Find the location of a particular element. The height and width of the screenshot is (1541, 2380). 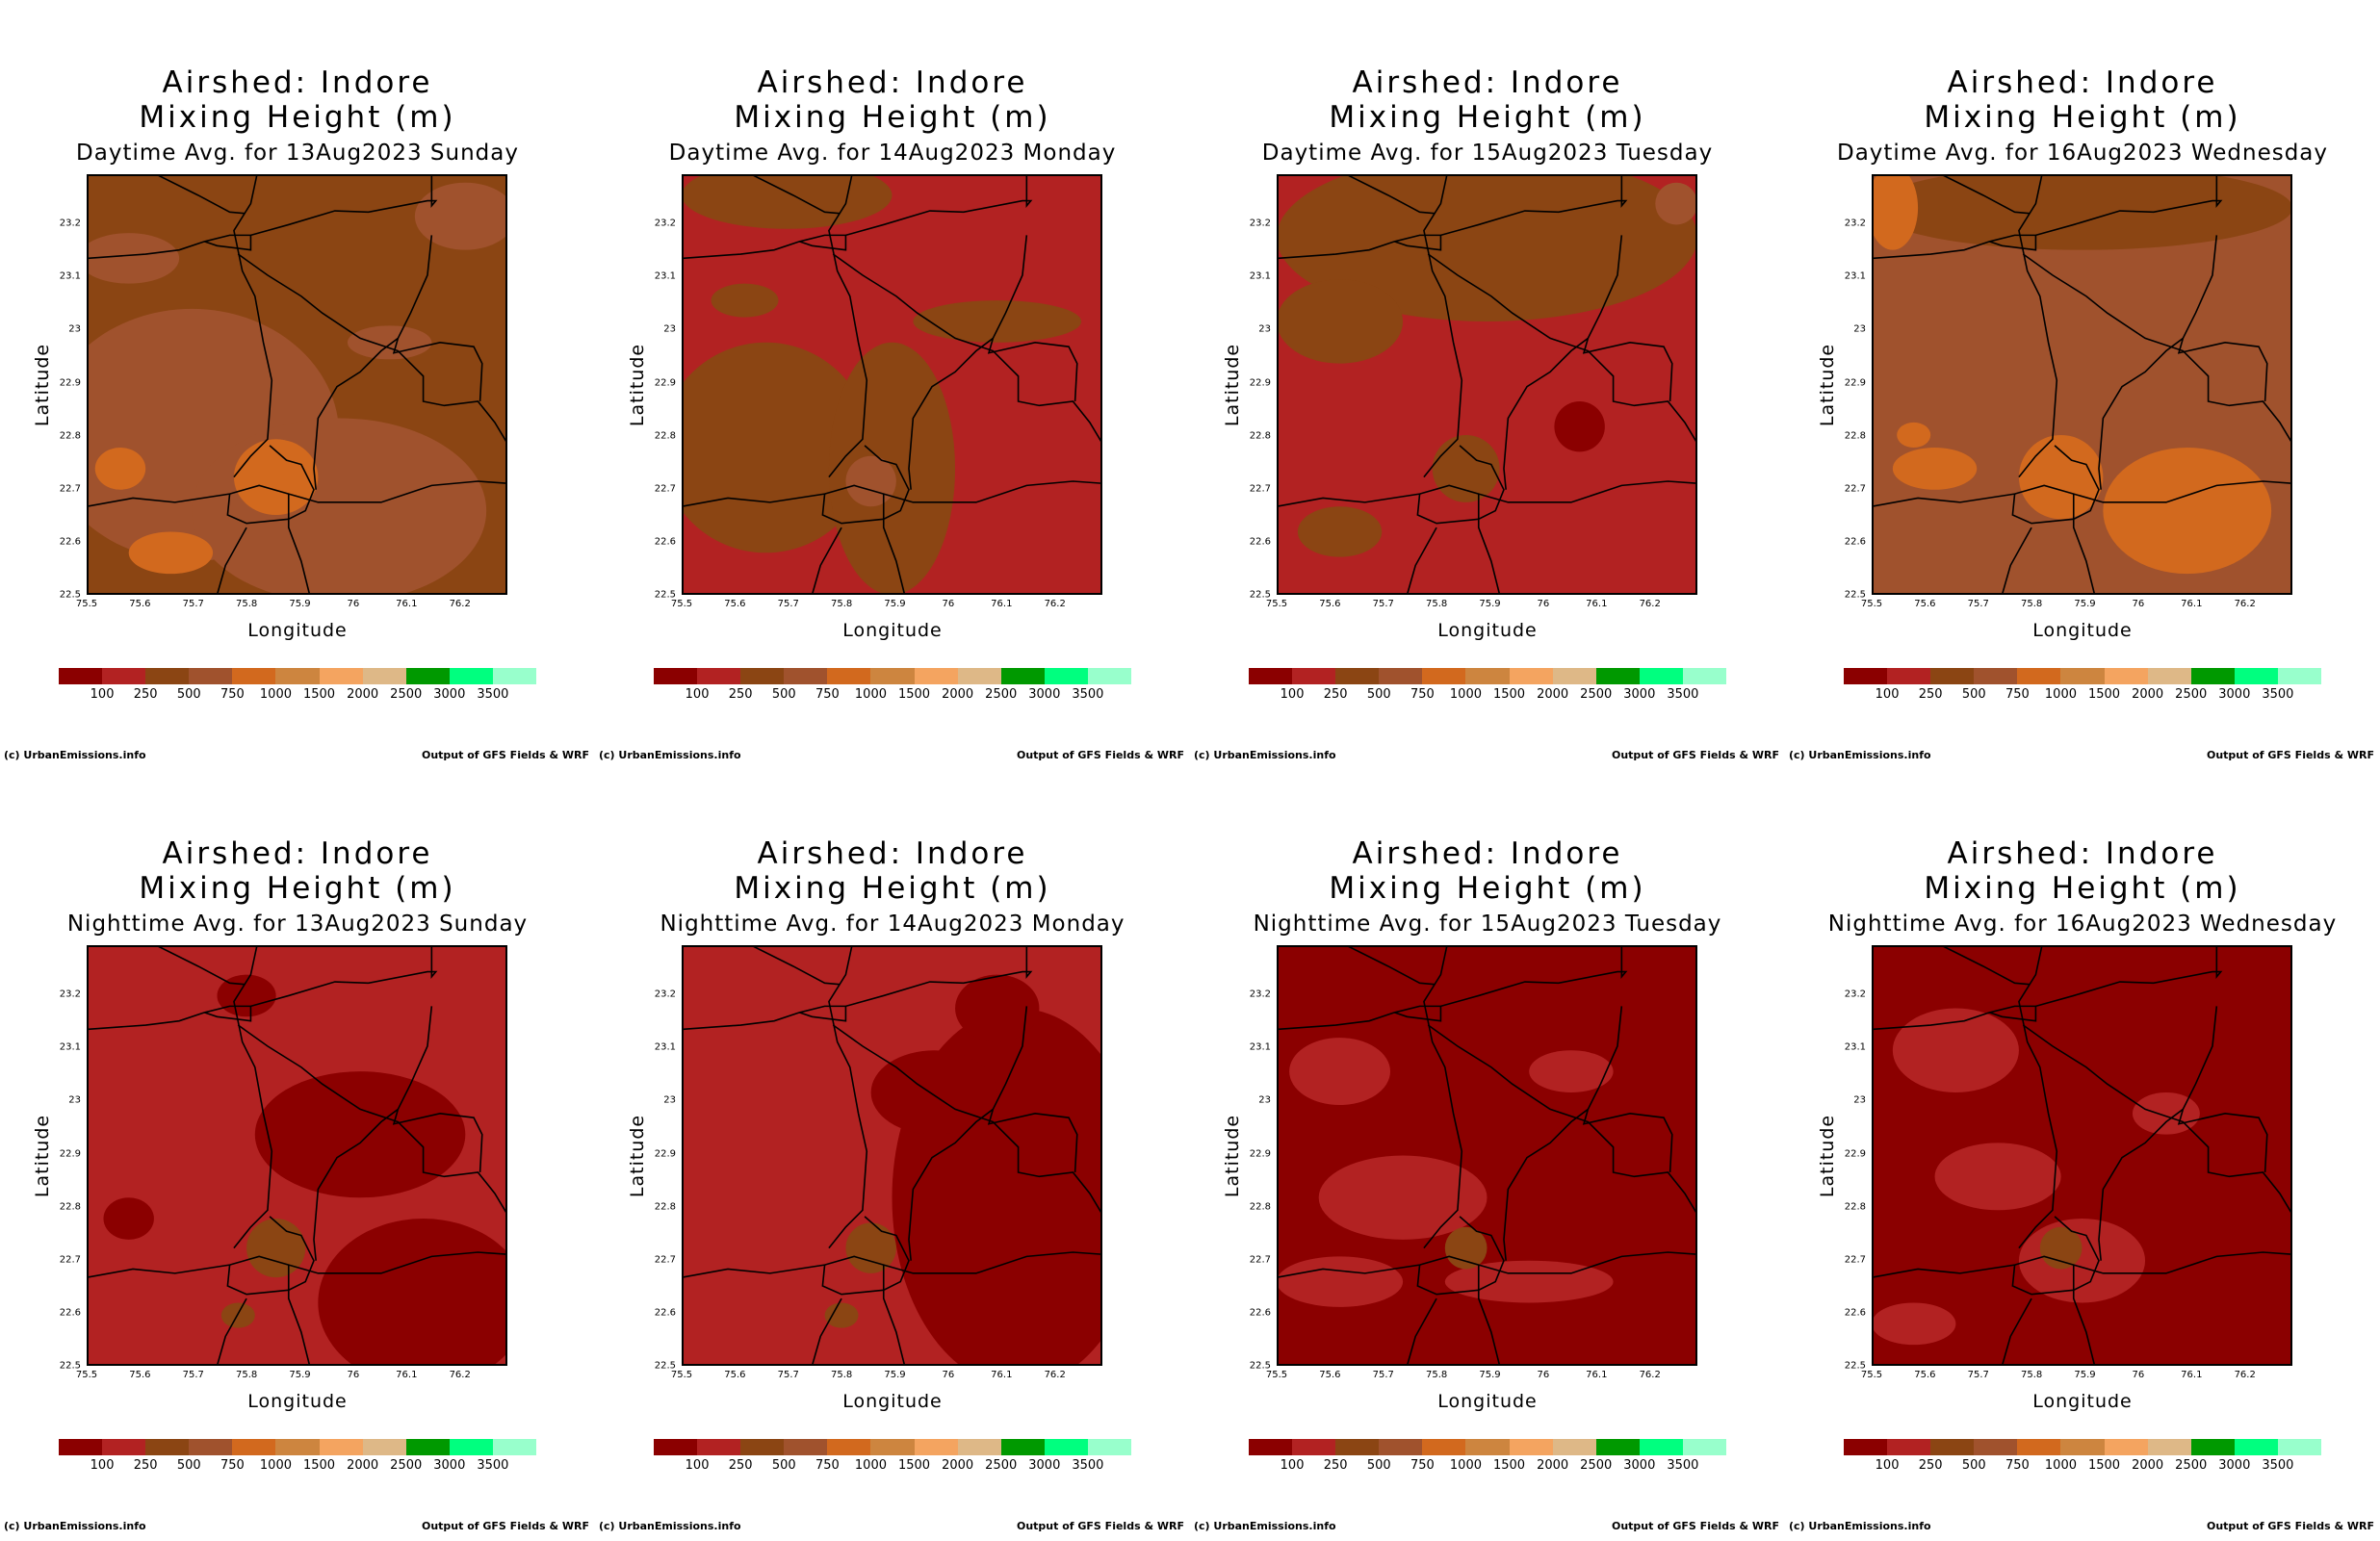

colorbar-label: 500 is located at coordinates (189, 694).